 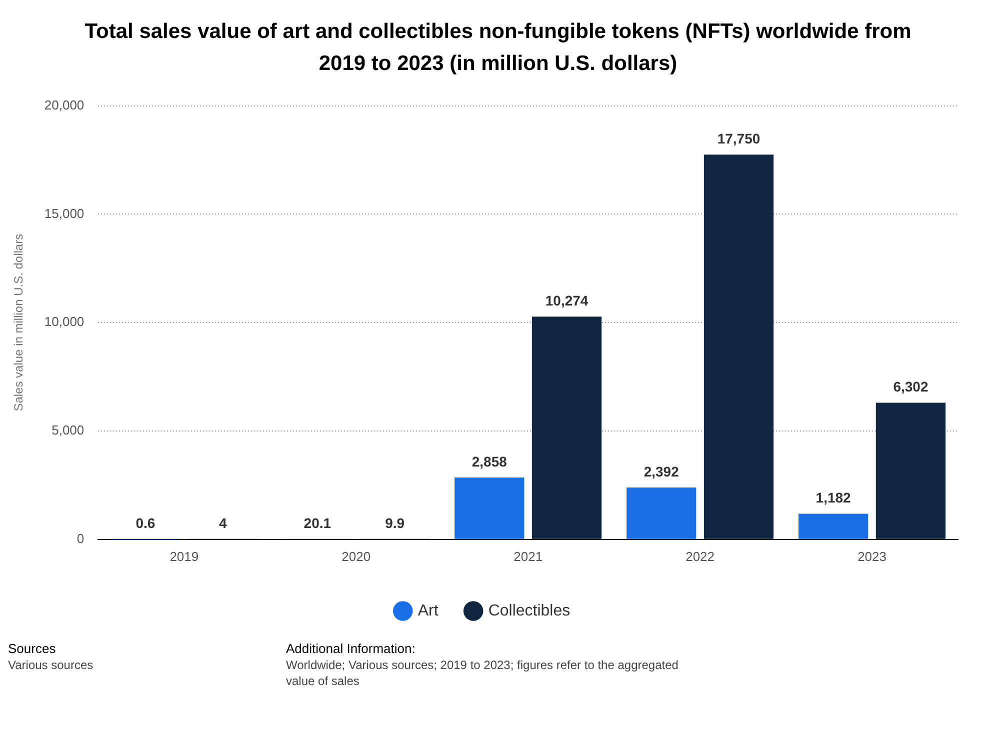 What do you see at coordinates (490, 461) in the screenshot?
I see `data-label: 2,858` at bounding box center [490, 461].